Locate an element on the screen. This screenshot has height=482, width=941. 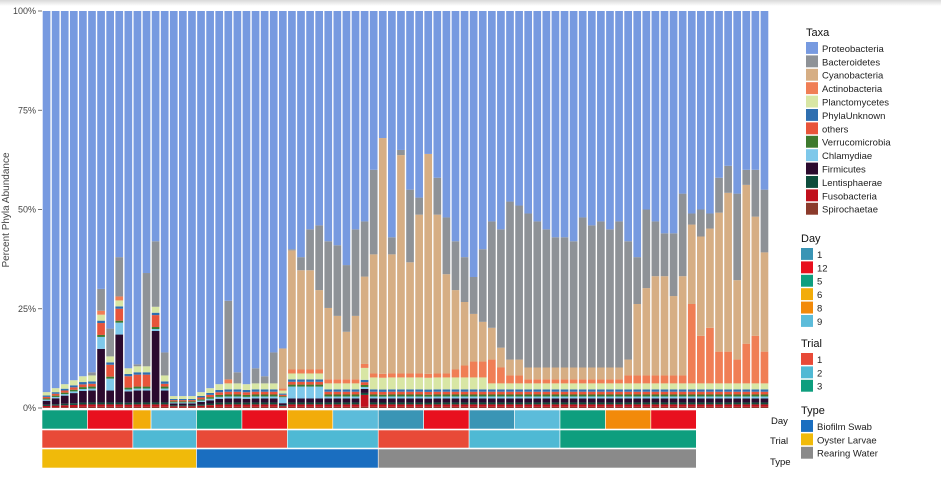
legend-swatch-trial is located at coordinates (807, 372).